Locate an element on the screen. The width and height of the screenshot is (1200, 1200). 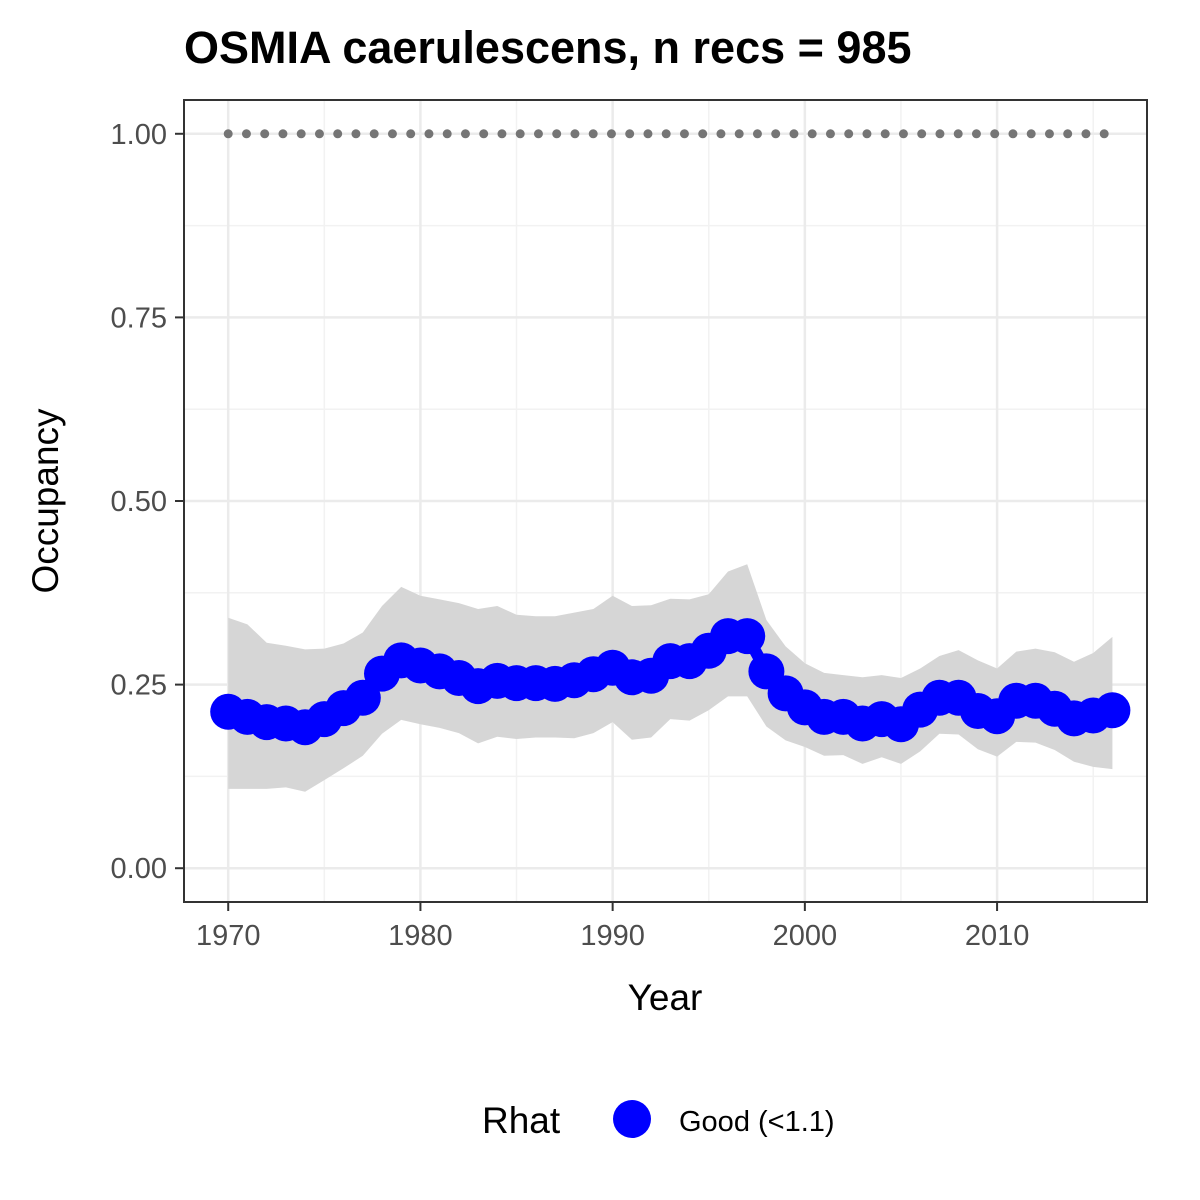
x-axis: 1970 1980 1990 2000 2010 is located at coordinates (612, 927).